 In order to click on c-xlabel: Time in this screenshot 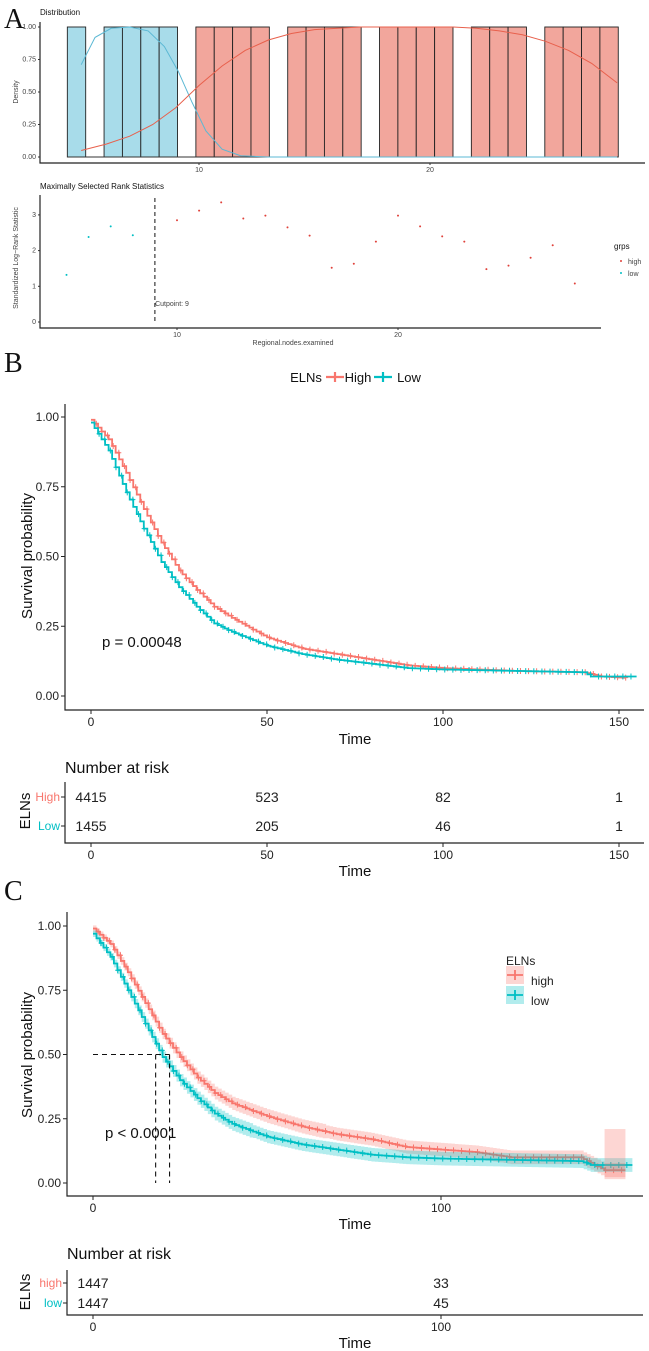, I will do `click(355, 1224)`.